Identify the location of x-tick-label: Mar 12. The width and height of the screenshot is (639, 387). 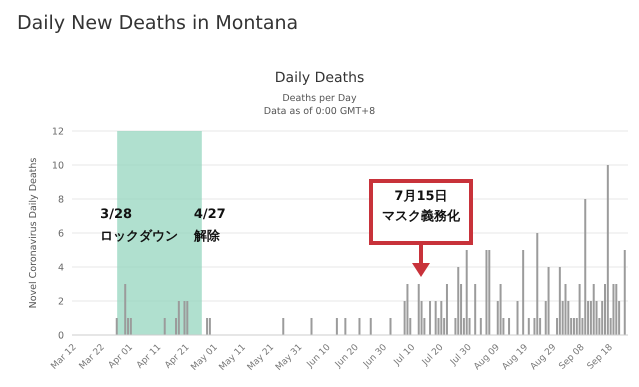
(64, 357).